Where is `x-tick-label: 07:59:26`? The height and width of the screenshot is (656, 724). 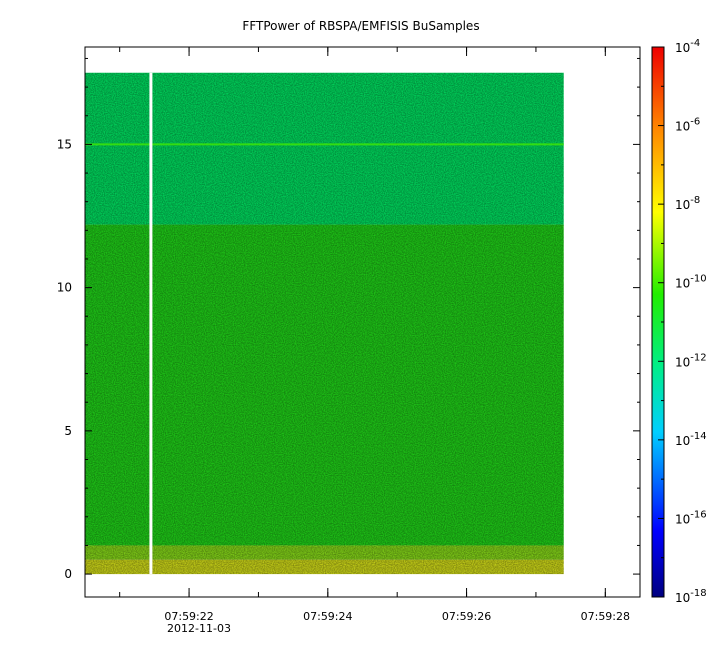 x-tick-label: 07:59:26 is located at coordinates (466, 616).